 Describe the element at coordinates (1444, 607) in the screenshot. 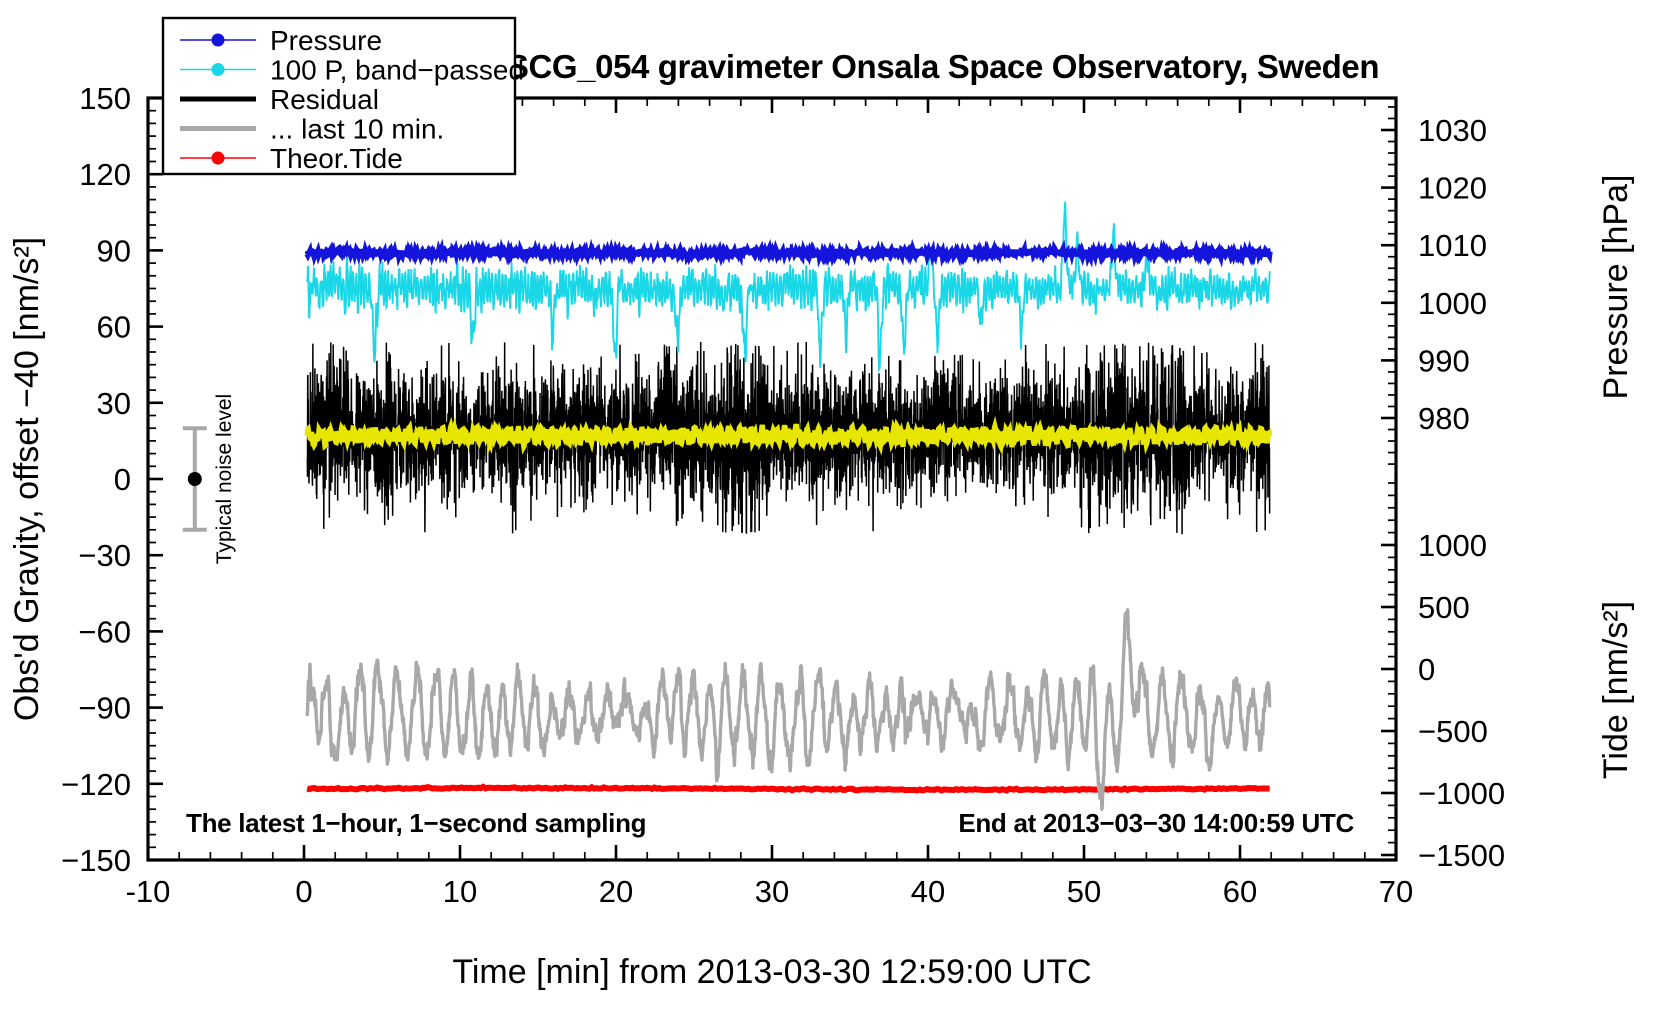

I see `y-tick-label-tide: 500` at that location.